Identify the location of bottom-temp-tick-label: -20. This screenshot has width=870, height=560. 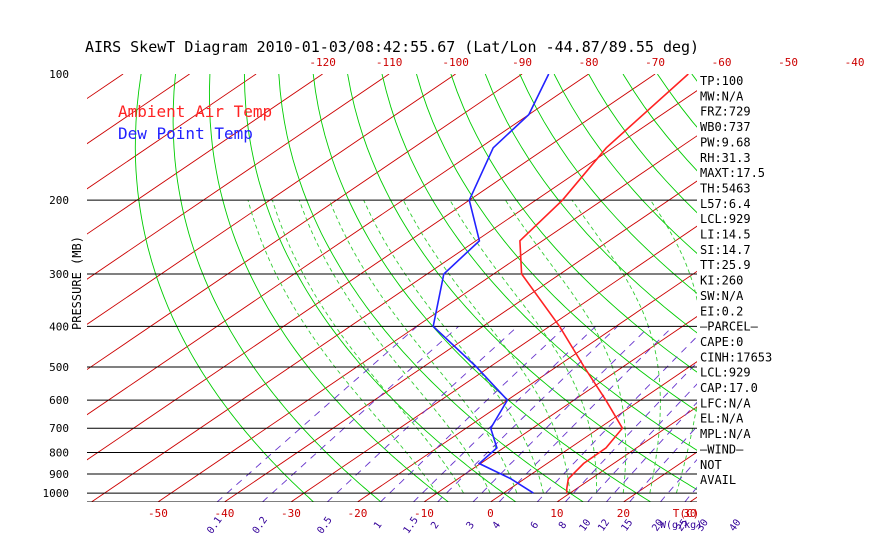
(357, 513).